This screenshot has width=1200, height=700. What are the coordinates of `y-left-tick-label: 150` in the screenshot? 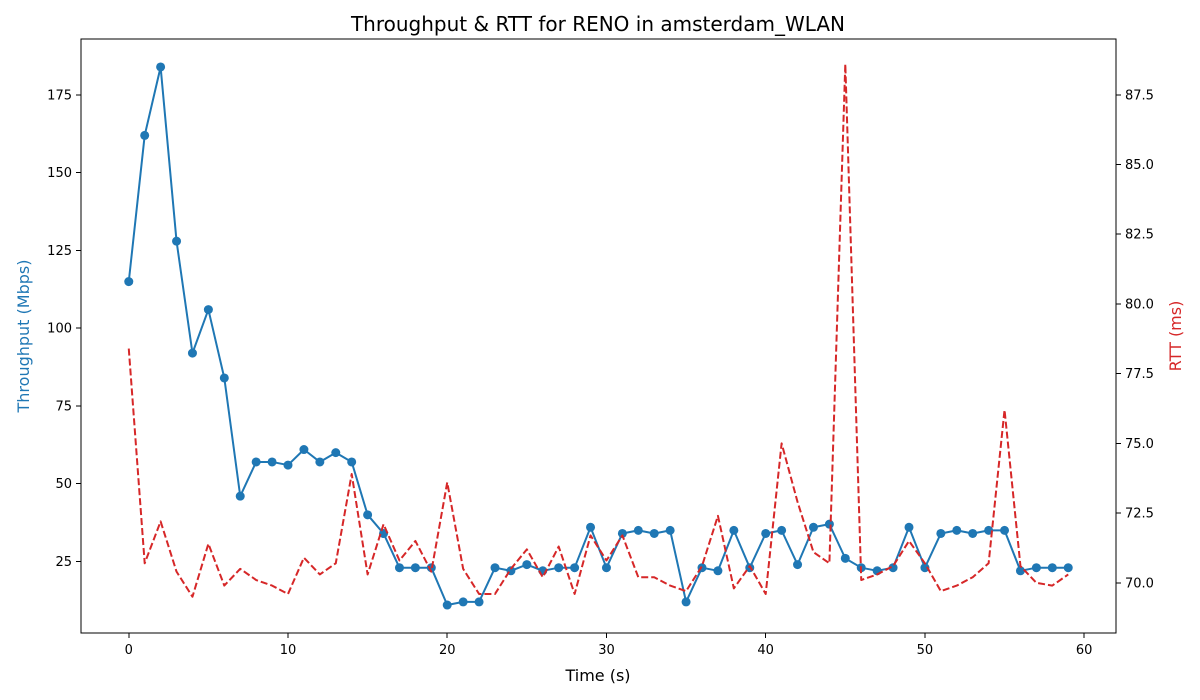 It's located at (59, 173).